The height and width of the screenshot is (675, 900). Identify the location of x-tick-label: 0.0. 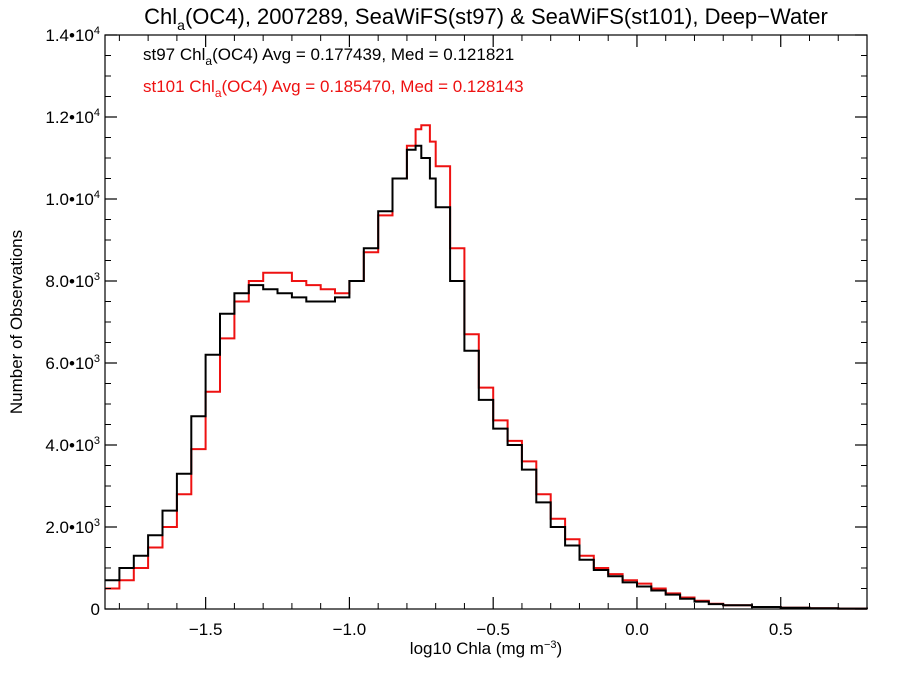
(637, 629).